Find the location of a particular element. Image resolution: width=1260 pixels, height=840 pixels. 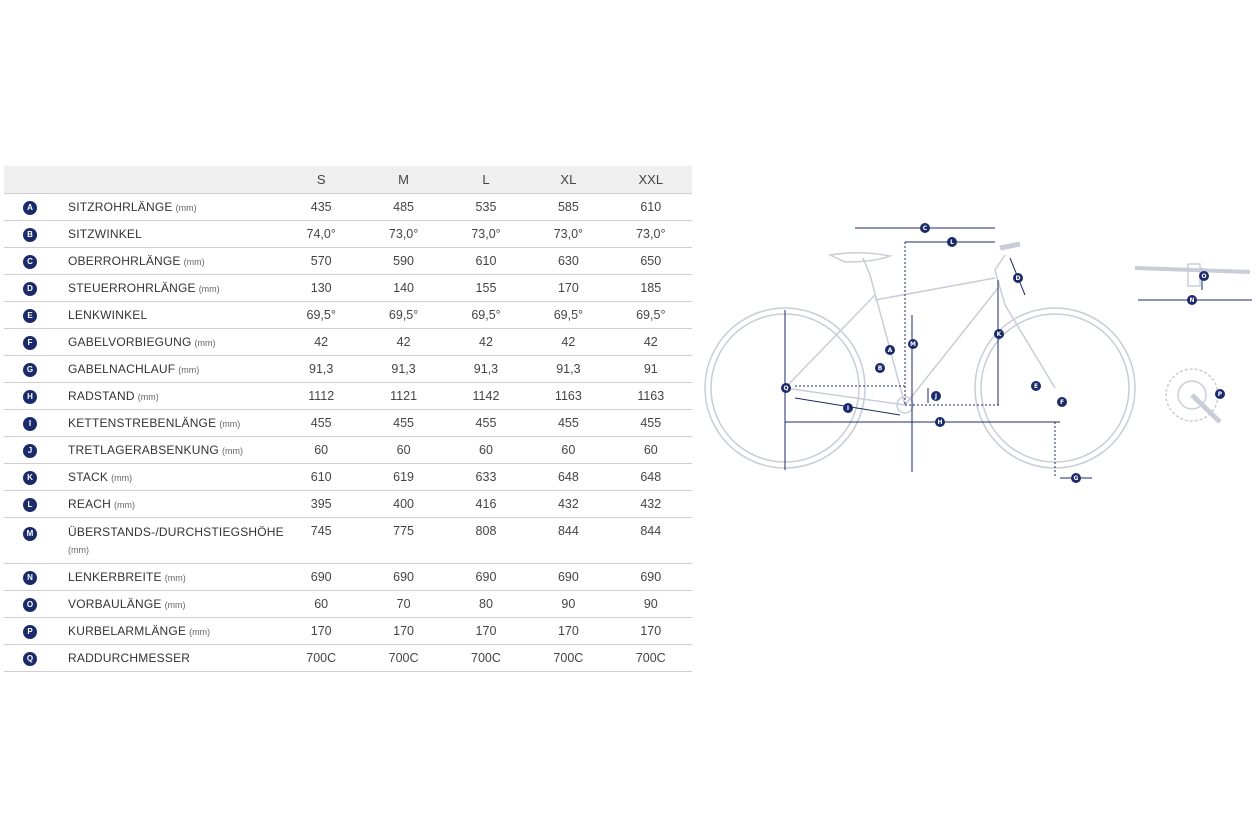

row-badge: N is located at coordinates (30, 578).